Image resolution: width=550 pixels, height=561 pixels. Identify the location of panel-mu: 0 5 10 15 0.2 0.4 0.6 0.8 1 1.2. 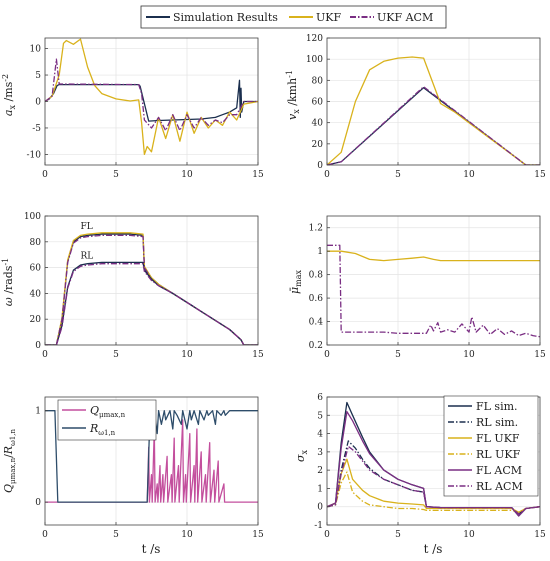
(427, 287).